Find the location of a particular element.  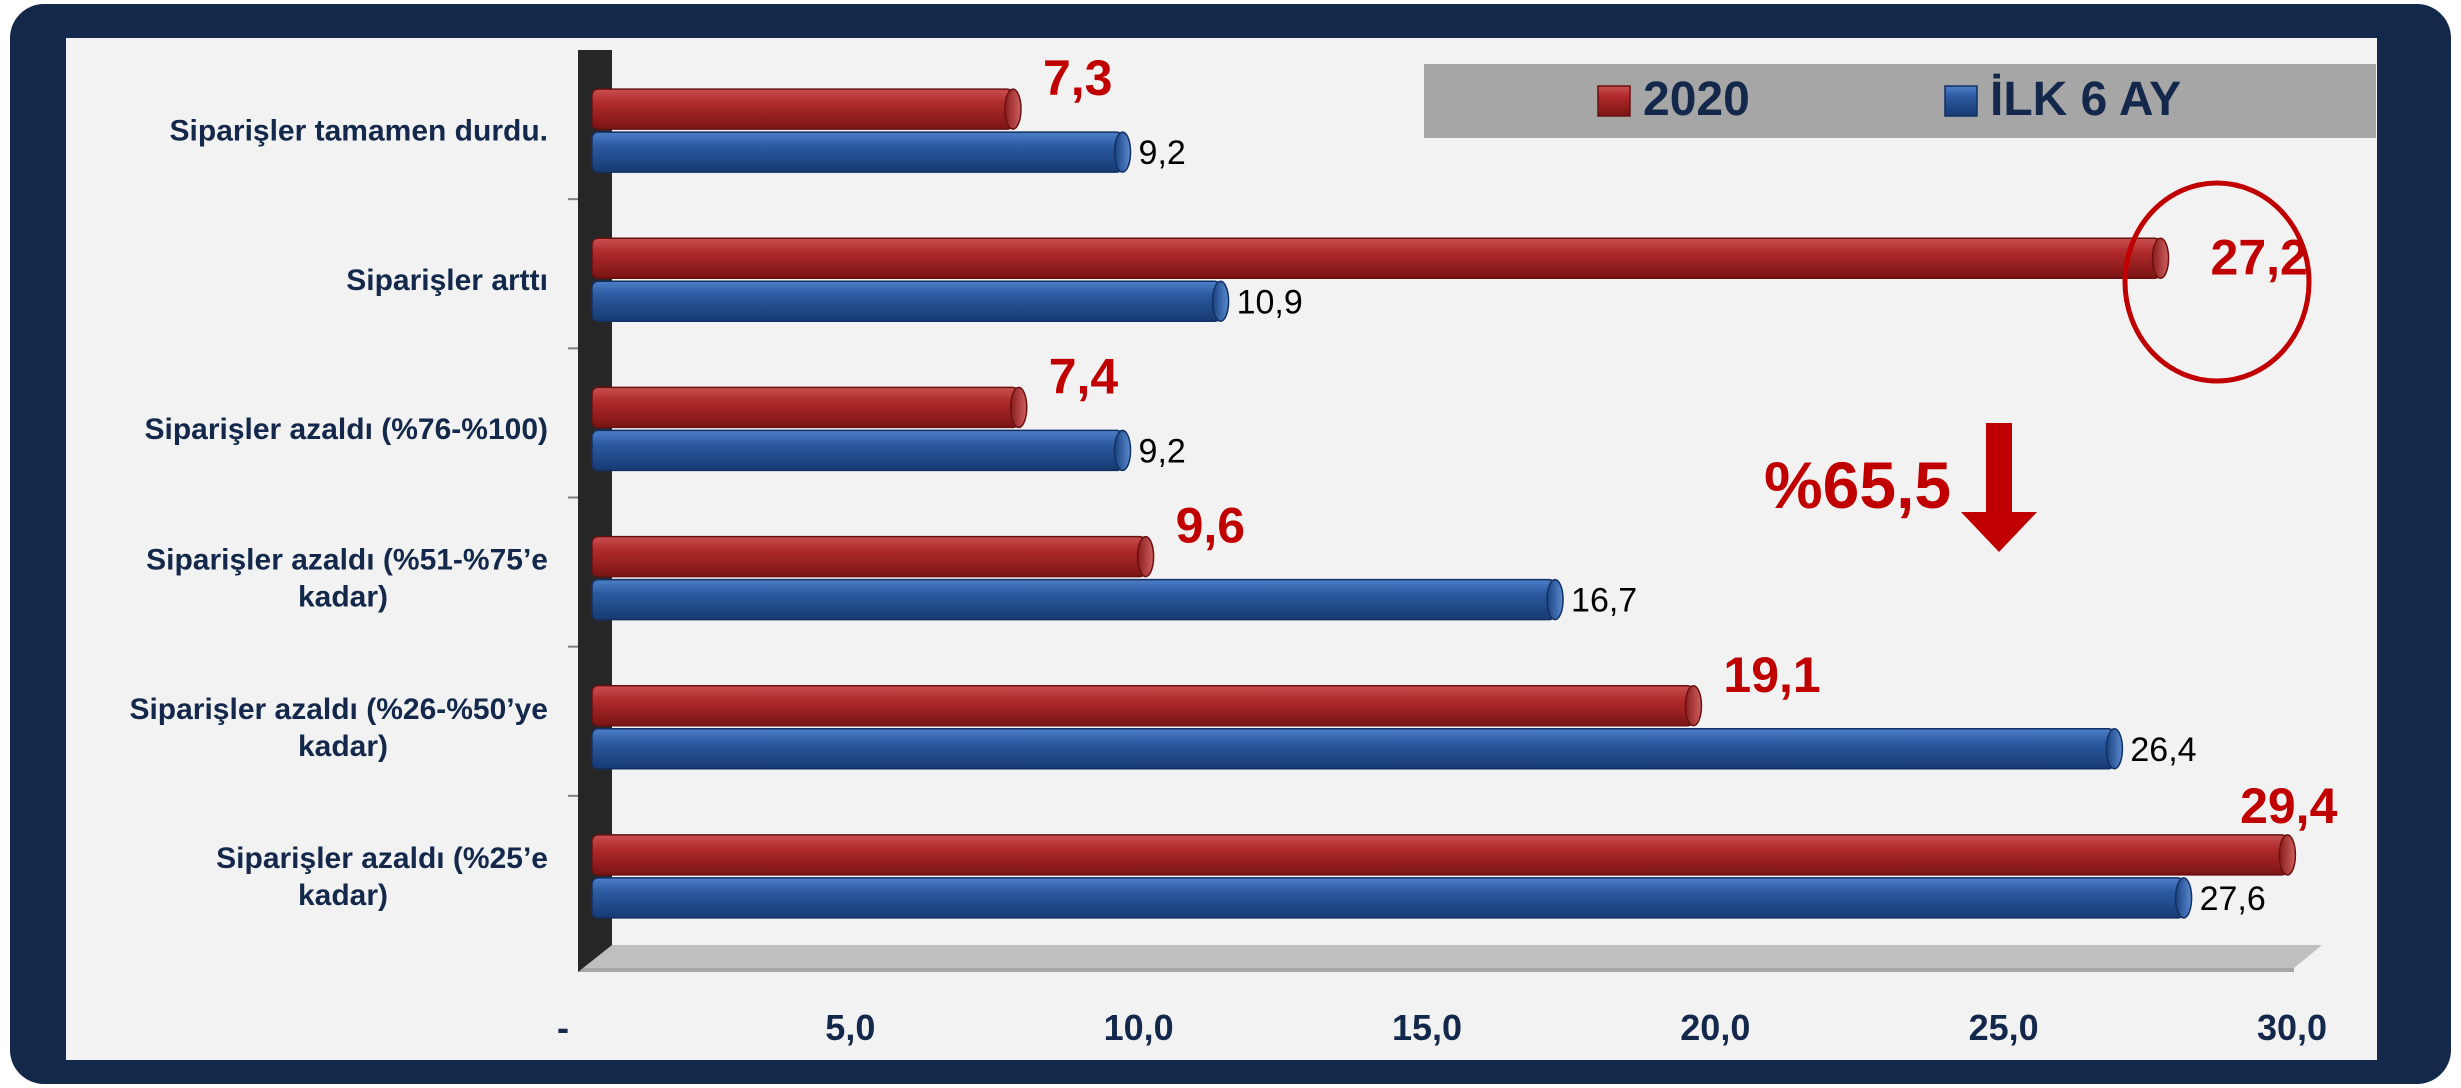

value-label-ilk-6-ay: 16,7 is located at coordinates (1604, 601).